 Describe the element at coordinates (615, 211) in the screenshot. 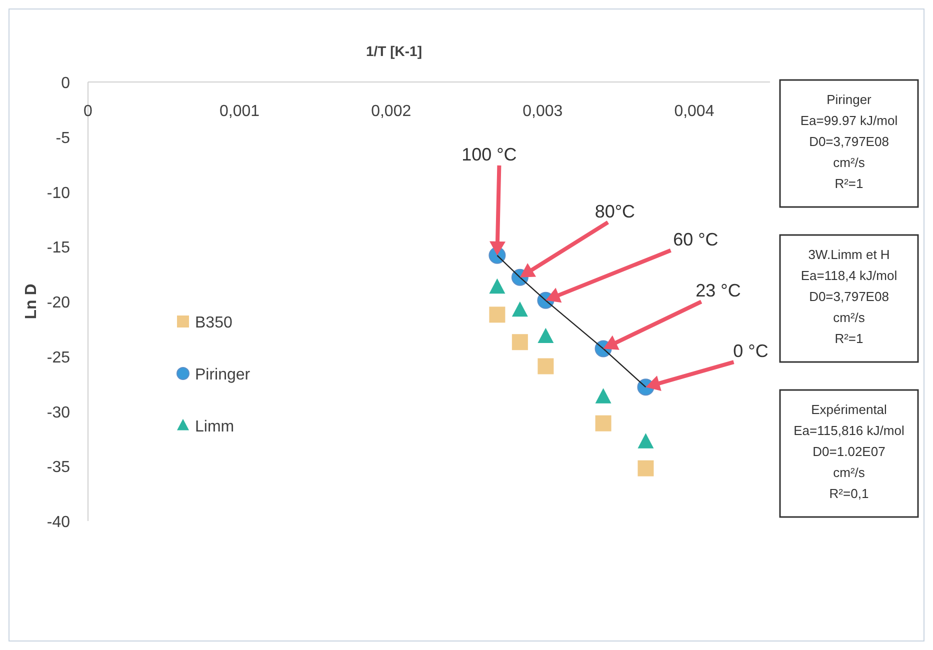

I see `annotation: 80°C` at that location.